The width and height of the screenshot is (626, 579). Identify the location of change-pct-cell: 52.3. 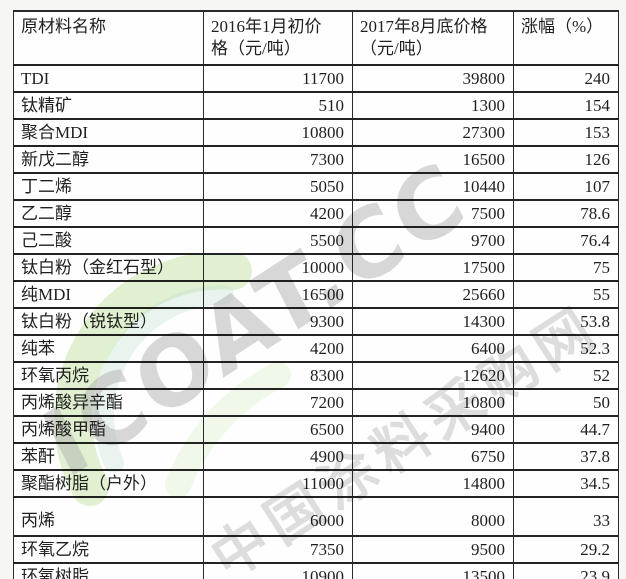
(566, 348).